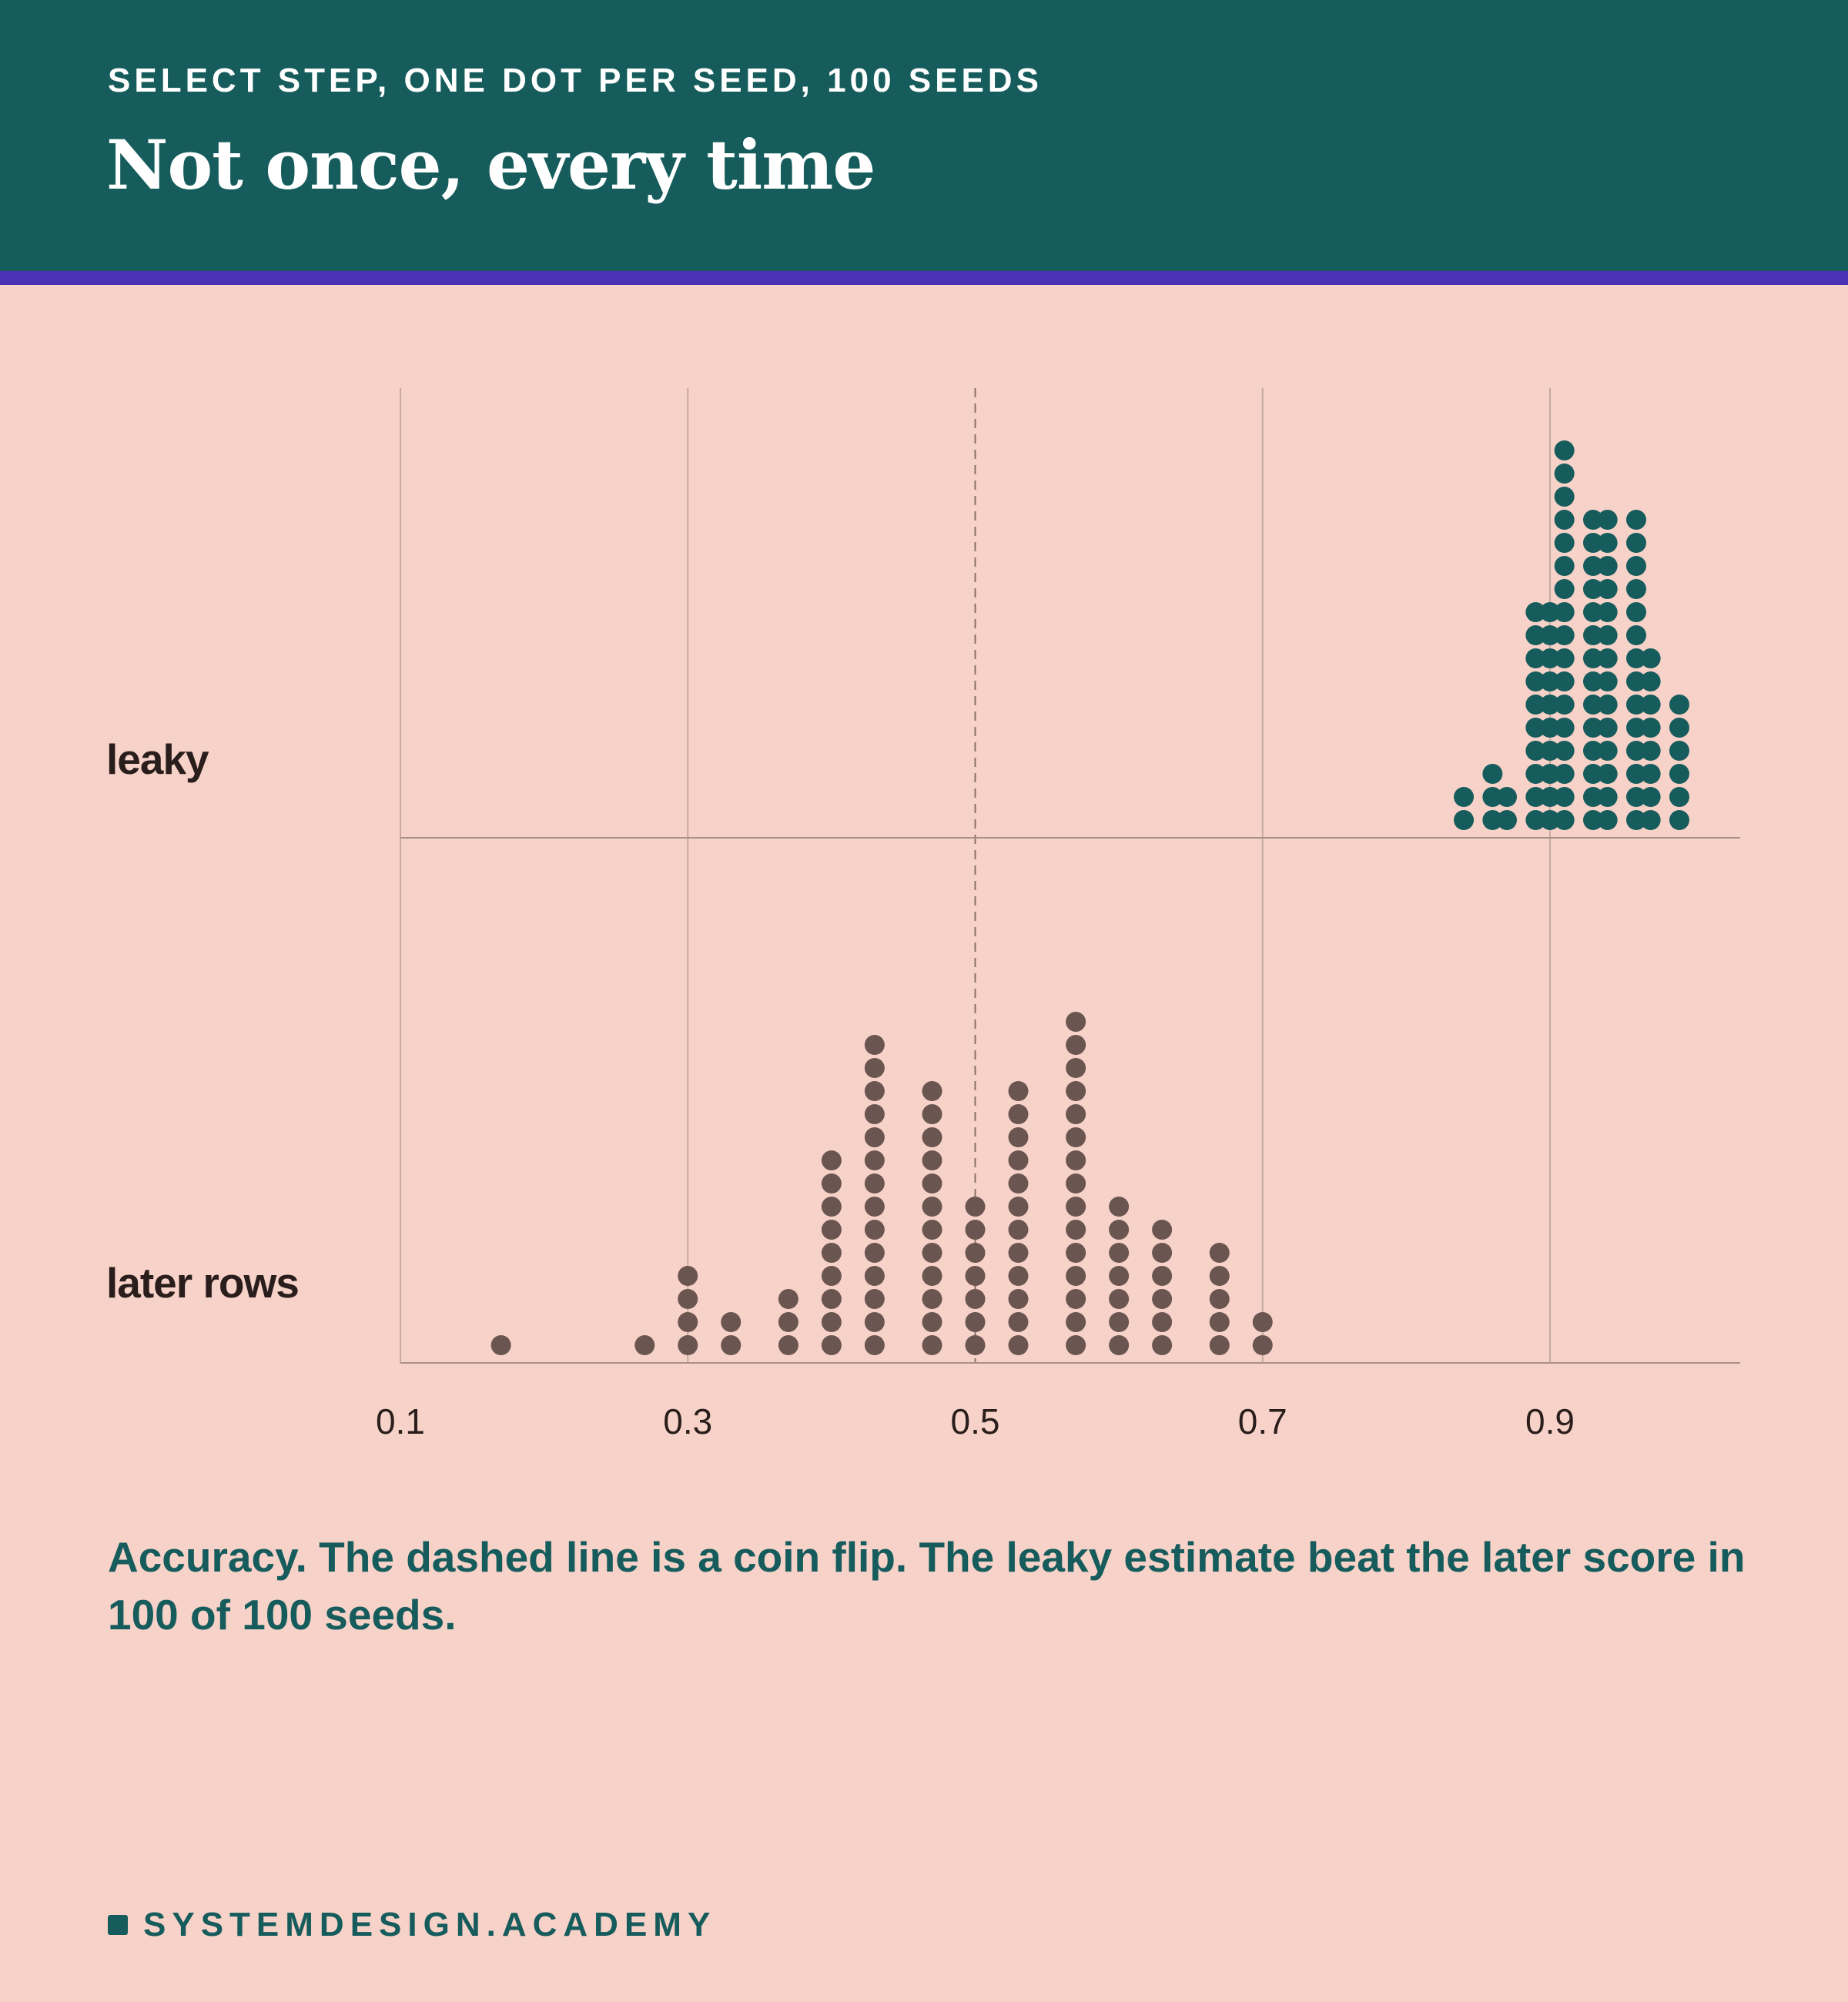  What do you see at coordinates (1550, 1421) in the screenshot?
I see `x-tick-label: 0.9` at bounding box center [1550, 1421].